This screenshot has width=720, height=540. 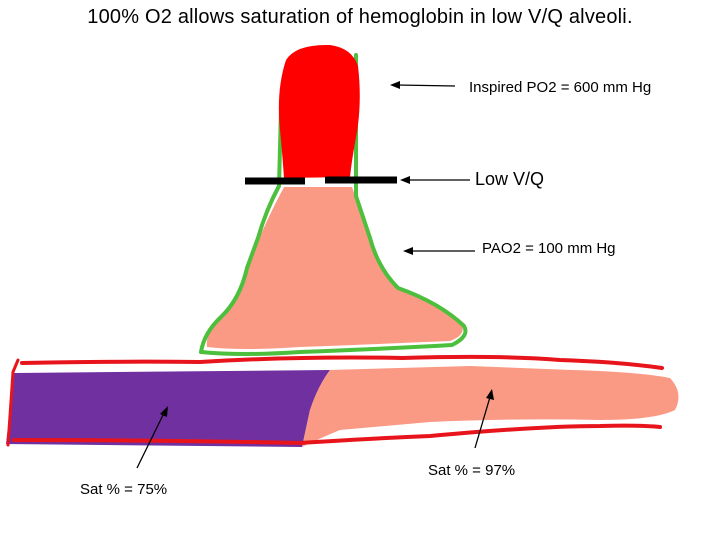 What do you see at coordinates (13, 402) in the screenshot?
I see `capillary-left-end` at bounding box center [13, 402].